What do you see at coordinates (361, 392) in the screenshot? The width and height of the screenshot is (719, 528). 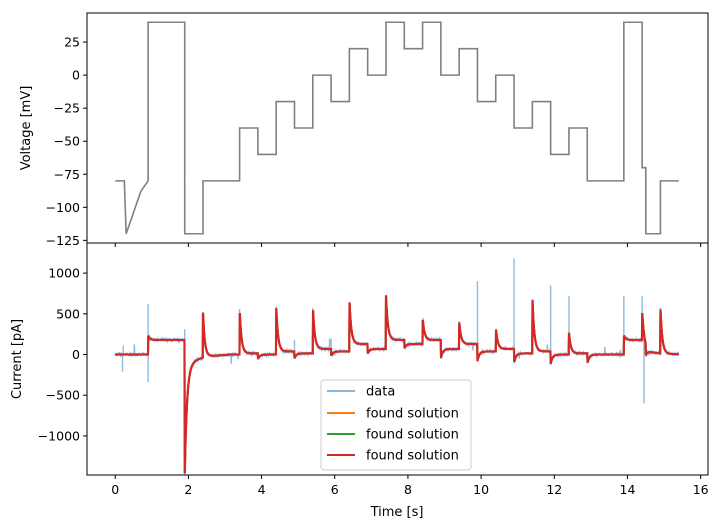 I see `legend-entry-data: data` at bounding box center [361, 392].